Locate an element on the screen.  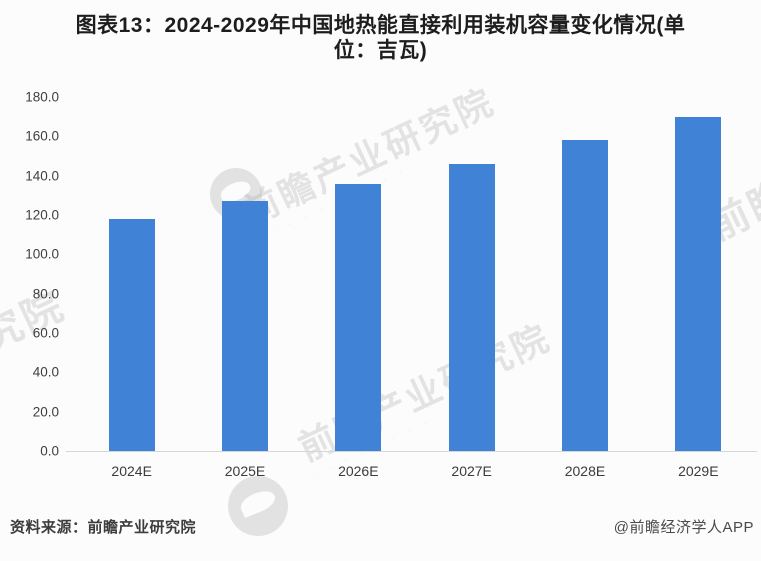
x-tick-label: 2028E is located at coordinates (585, 471).